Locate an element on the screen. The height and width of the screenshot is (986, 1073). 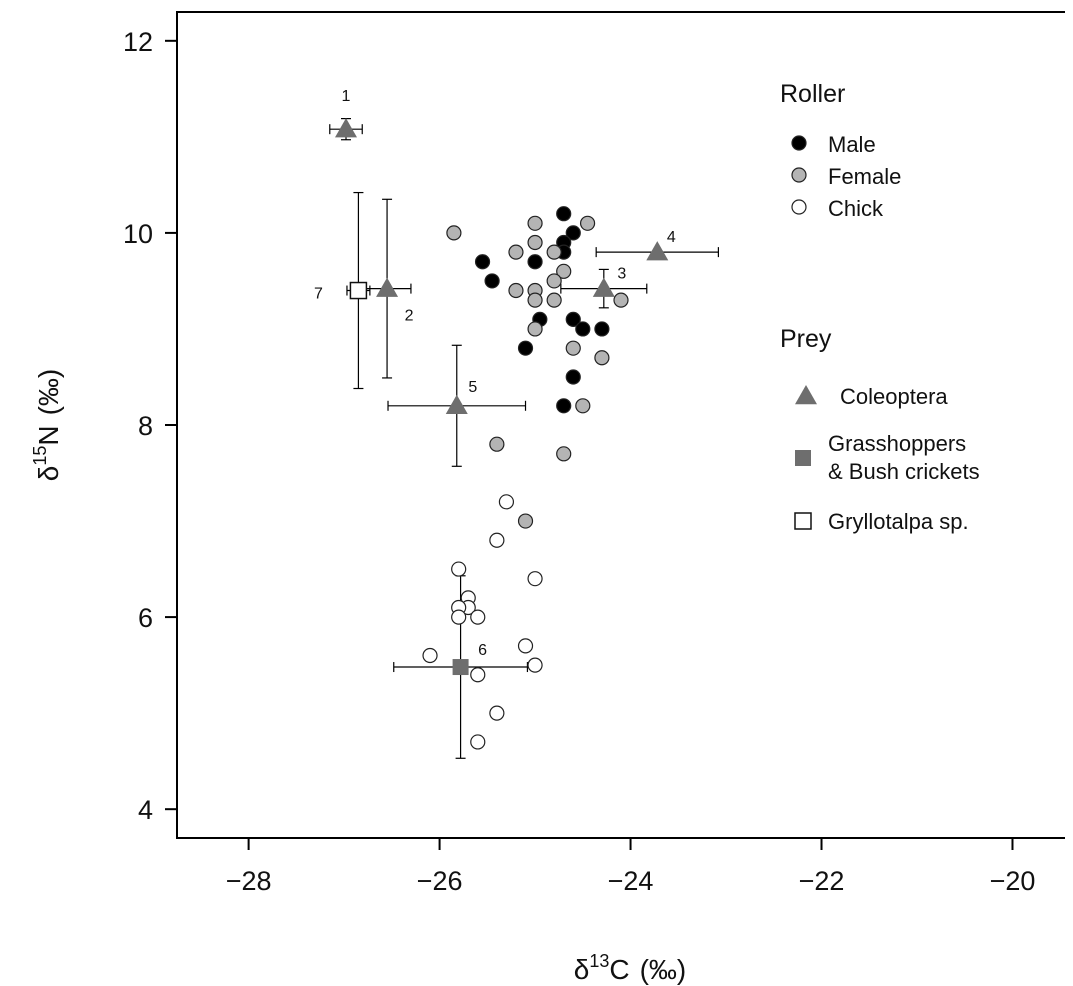
x-tick-label: −22 is located at coordinates (822, 881).